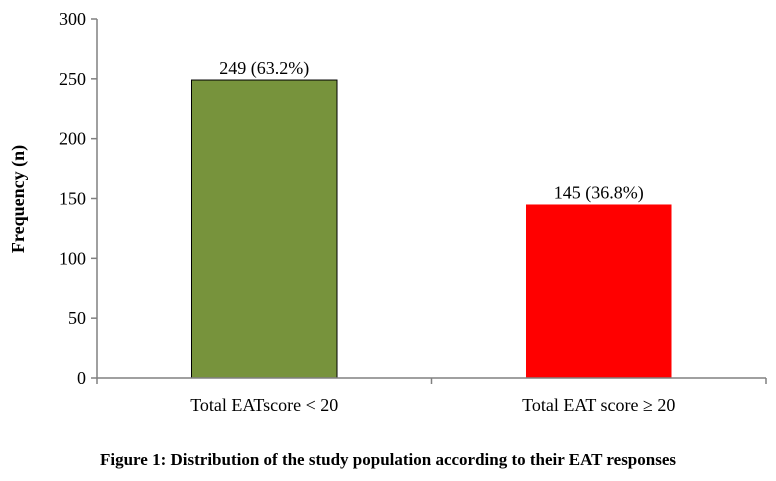 This screenshot has width=776, height=481. What do you see at coordinates (72, 258) in the screenshot?
I see `y-tick-label: 100` at bounding box center [72, 258].